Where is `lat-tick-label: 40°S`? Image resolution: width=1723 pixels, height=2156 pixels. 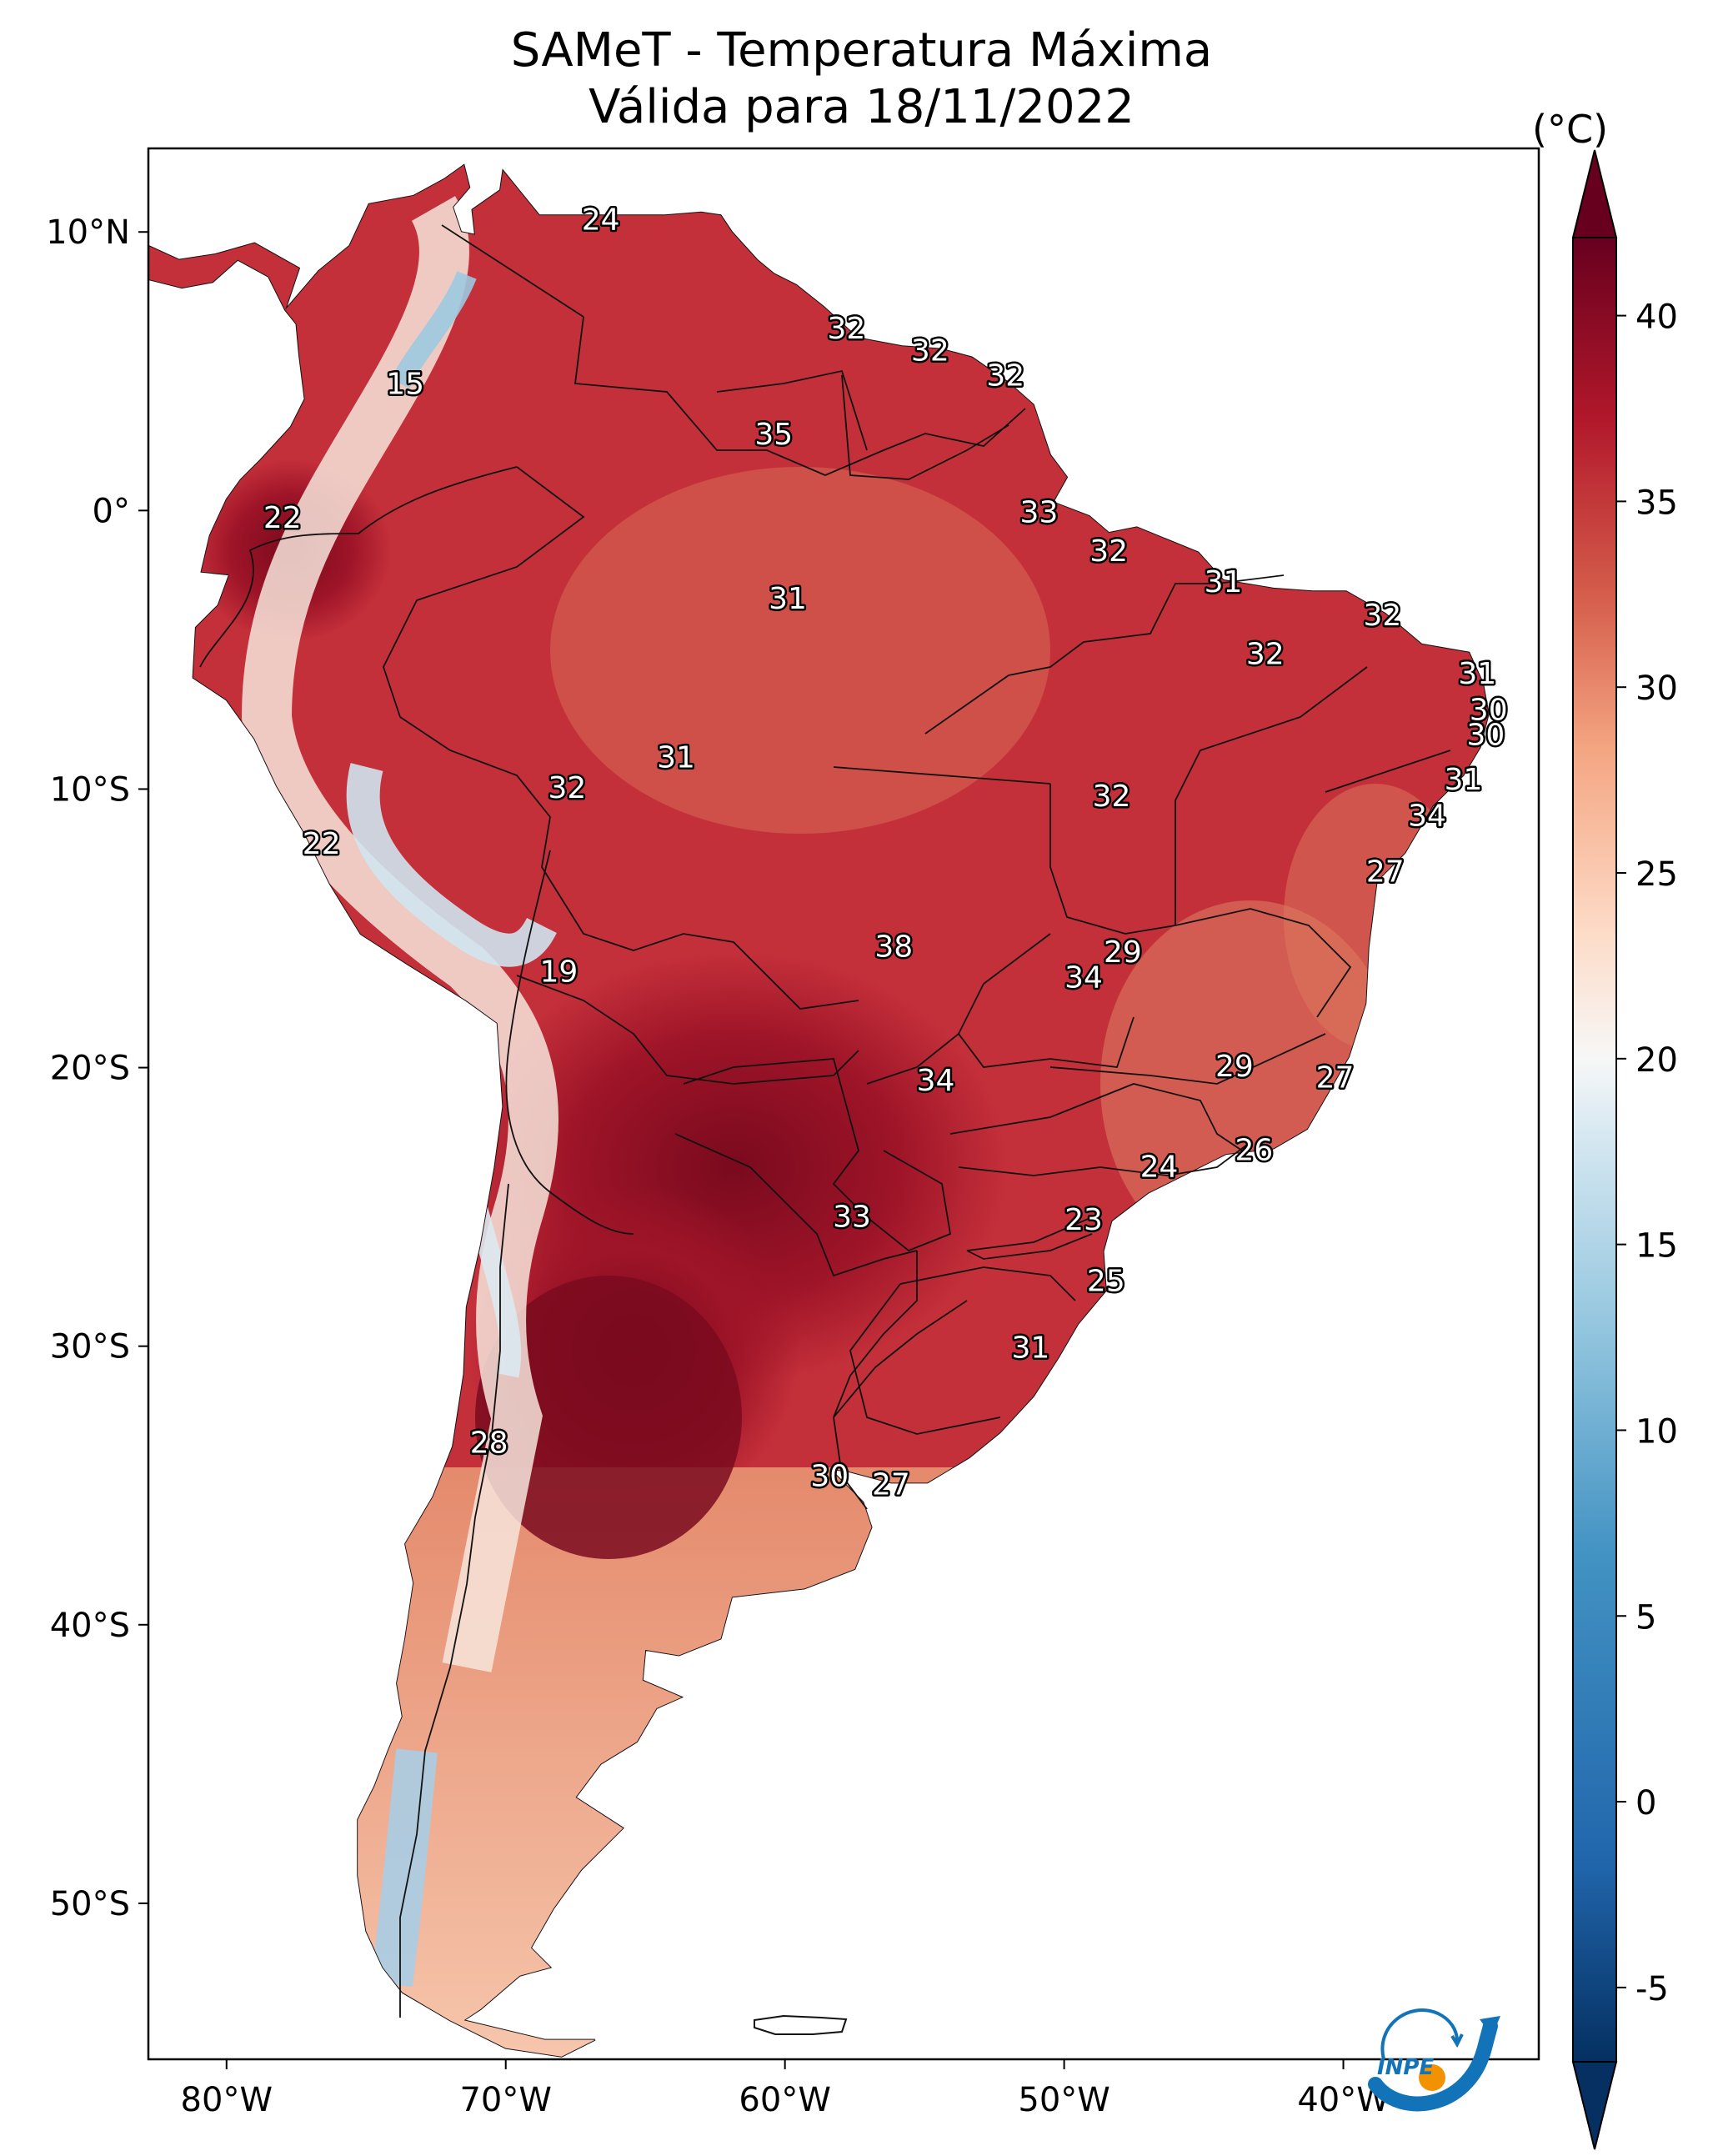
lat-tick-label: 40°S is located at coordinates (90, 1626).